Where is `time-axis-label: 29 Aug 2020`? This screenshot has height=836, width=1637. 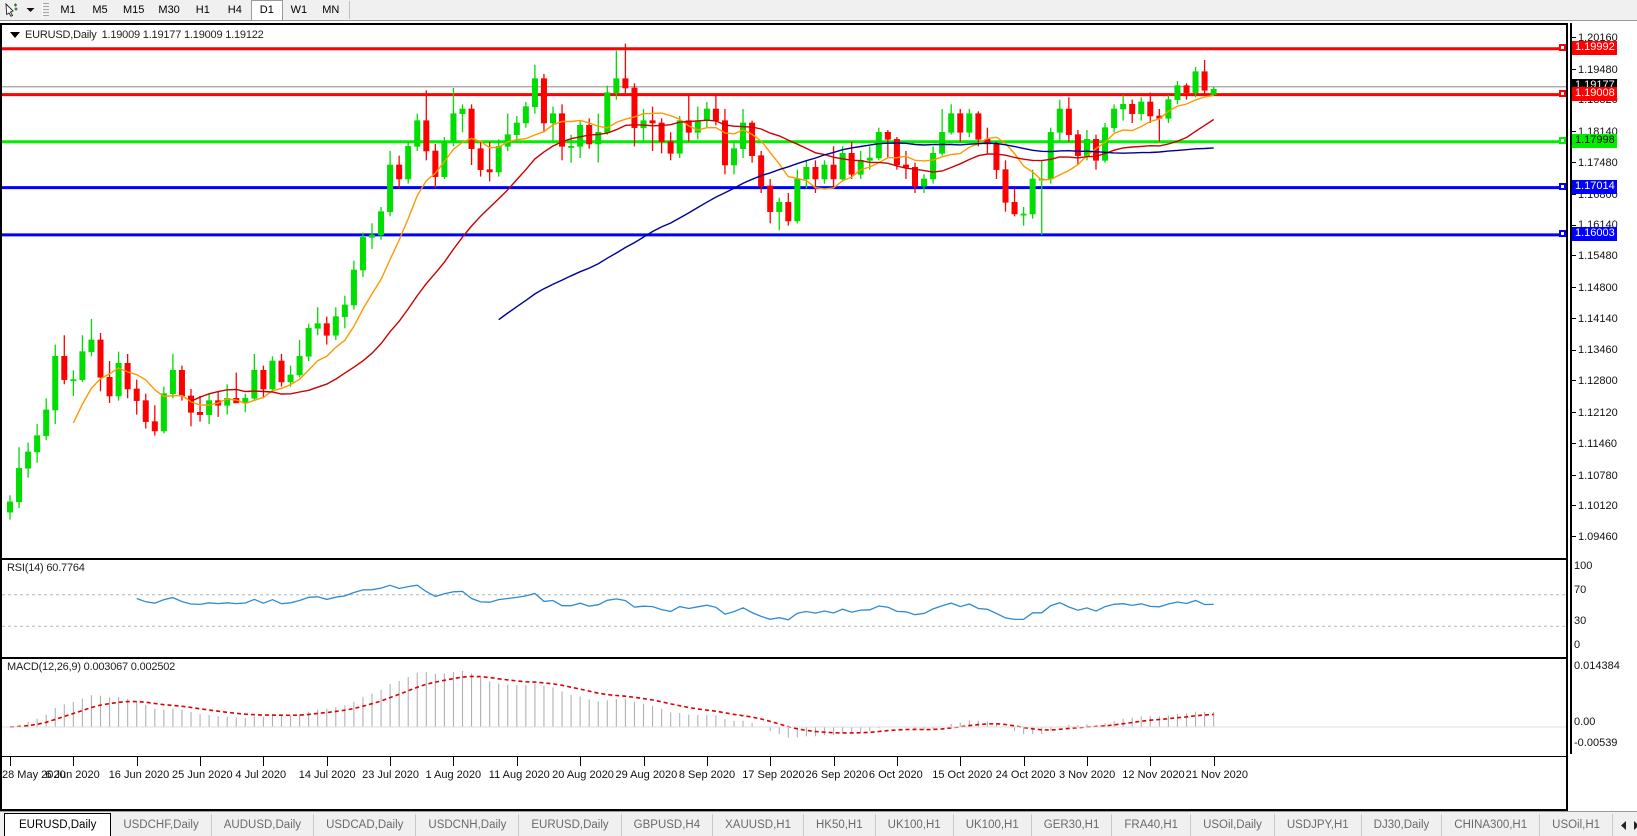
time-axis-label: 29 Aug 2020 is located at coordinates (646, 775).